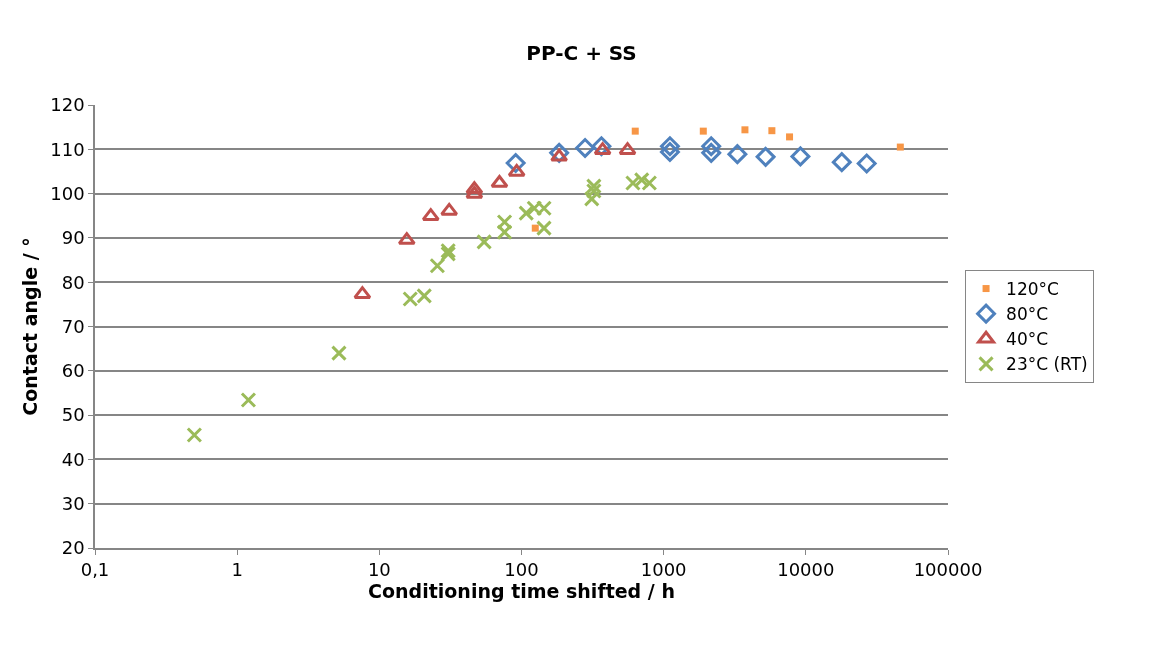 This screenshot has height=651, width=1163. I want to click on y-tick-label: 80, so click(73, 282).